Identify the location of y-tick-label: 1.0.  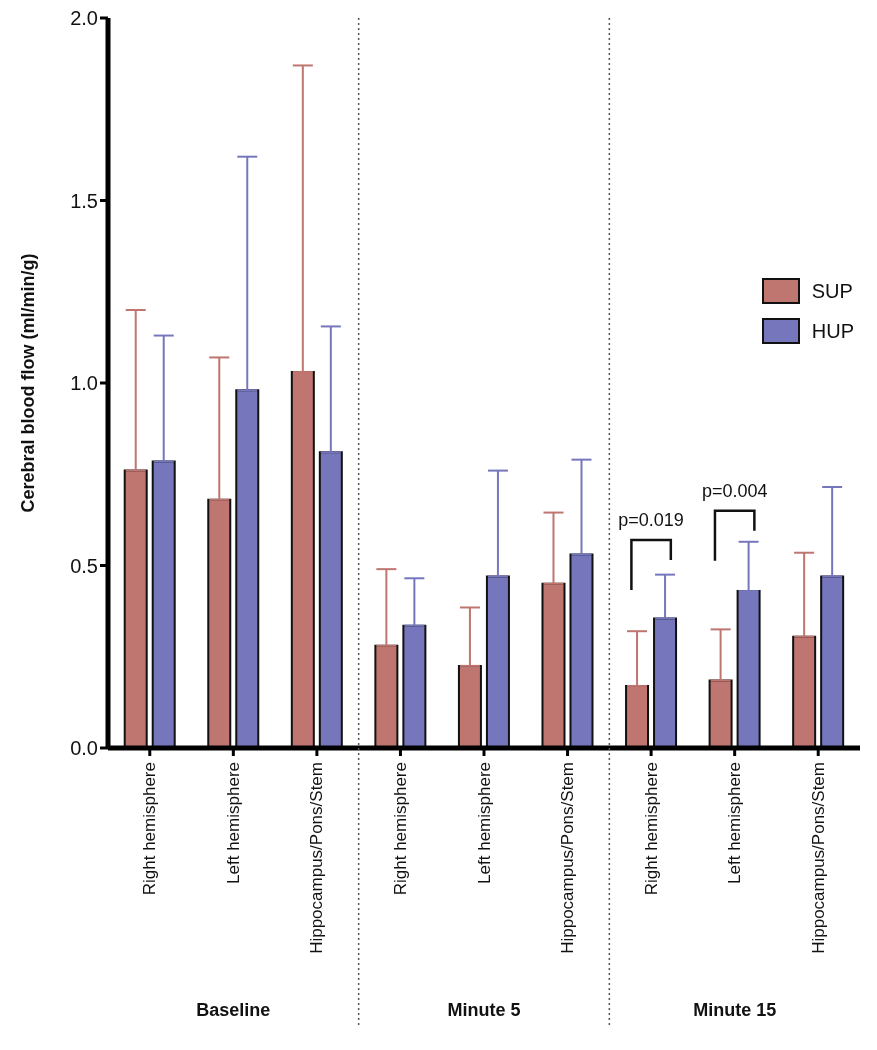
(84, 383).